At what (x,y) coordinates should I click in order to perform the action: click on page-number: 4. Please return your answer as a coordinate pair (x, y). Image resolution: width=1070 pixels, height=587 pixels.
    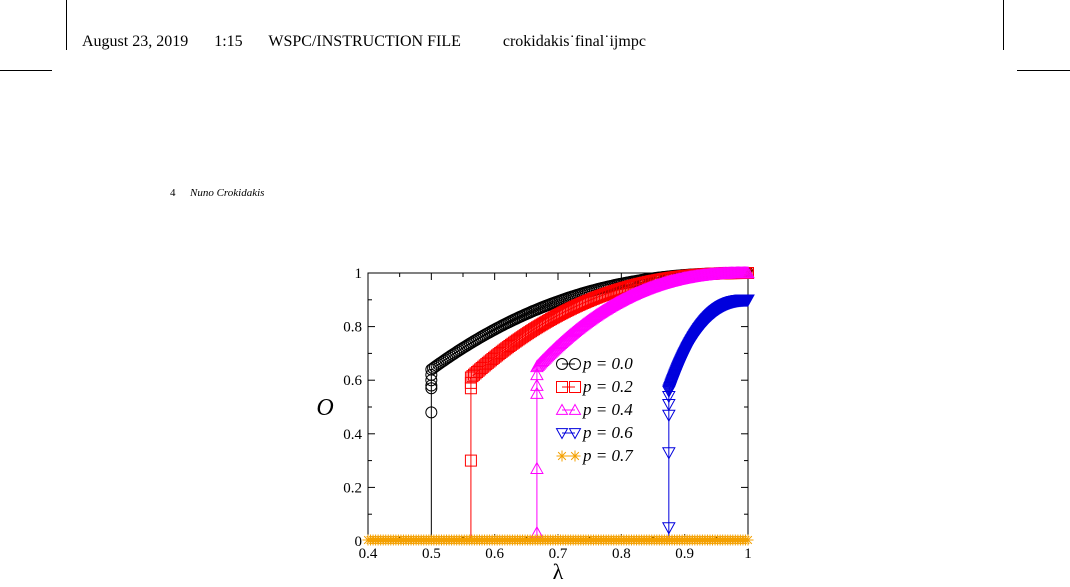
    Looking at the image, I should click on (173, 193).